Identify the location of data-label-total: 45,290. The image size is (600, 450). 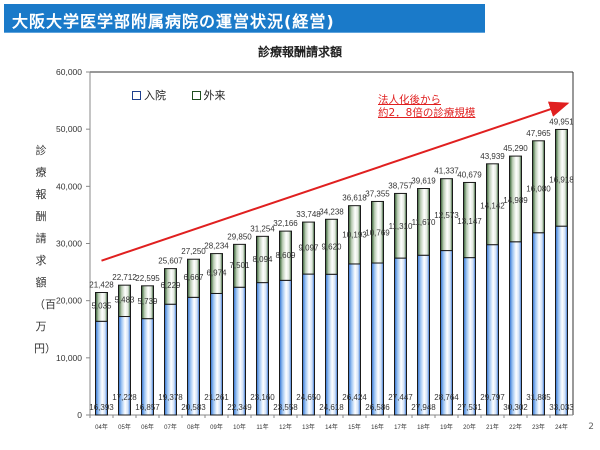
(515, 148).